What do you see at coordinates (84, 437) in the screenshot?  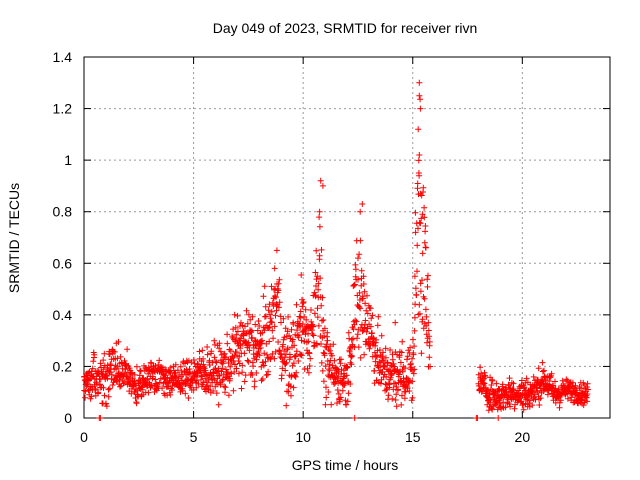 I see `x-tick-label: 0` at bounding box center [84, 437].